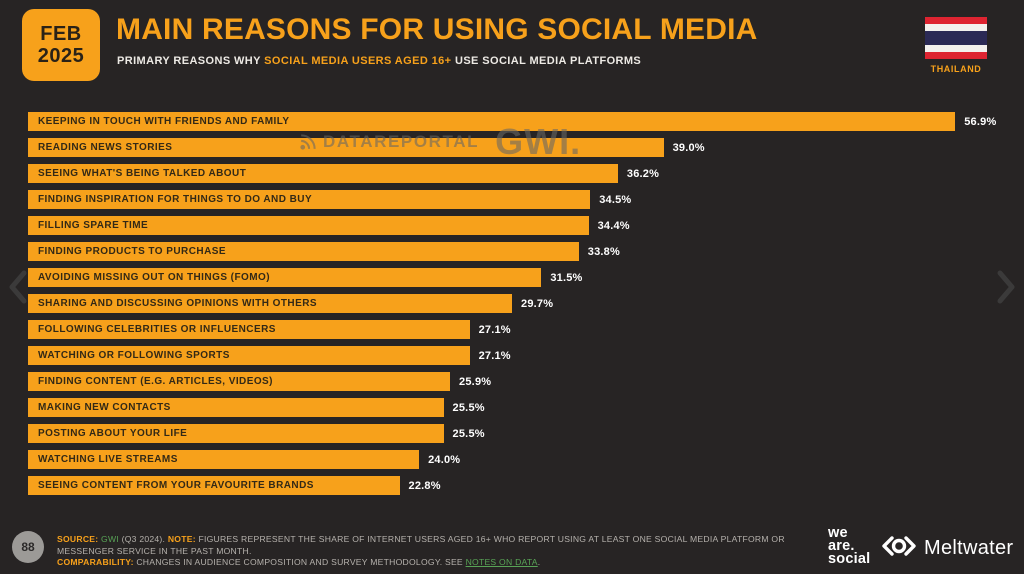 The image size is (1024, 574). Describe the element at coordinates (512, 433) in the screenshot. I see `bar-row: POSTING ABOUT YOUR LIFE 25.5%` at that location.